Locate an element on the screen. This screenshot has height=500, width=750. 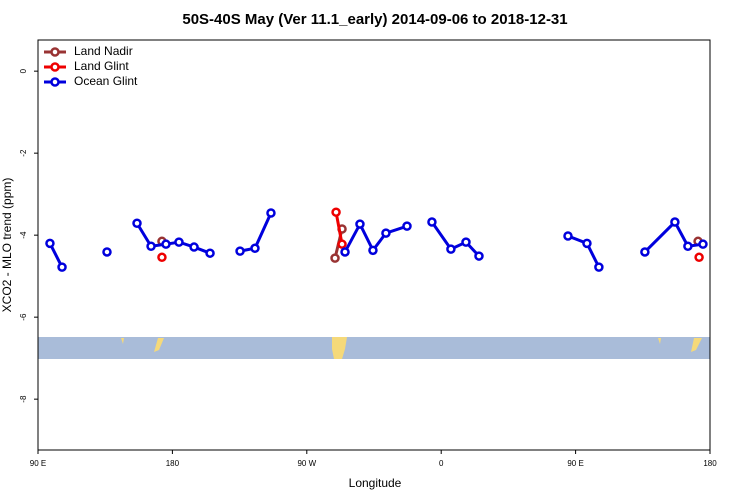
y-tick-label: -6 is located at coordinates (23, 317).